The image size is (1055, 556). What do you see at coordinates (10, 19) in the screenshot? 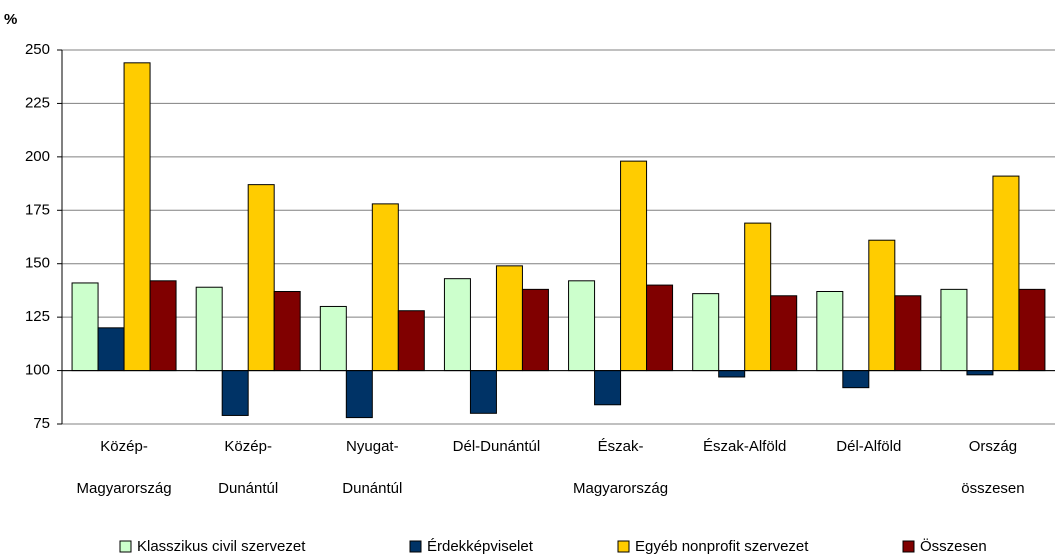
I see `y-axis-label: %` at bounding box center [10, 19].